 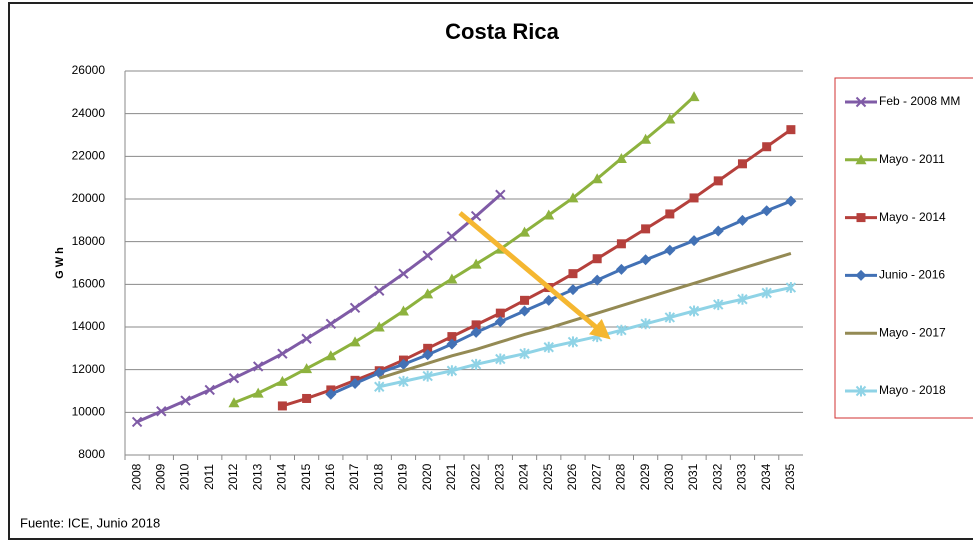 What do you see at coordinates (693, 476) in the screenshot?
I see `x-tick-label: 2031` at bounding box center [693, 476].